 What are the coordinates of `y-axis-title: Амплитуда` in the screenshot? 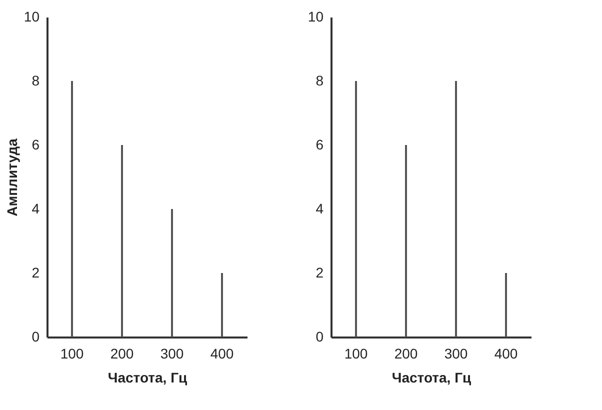 It's located at (12, 177).